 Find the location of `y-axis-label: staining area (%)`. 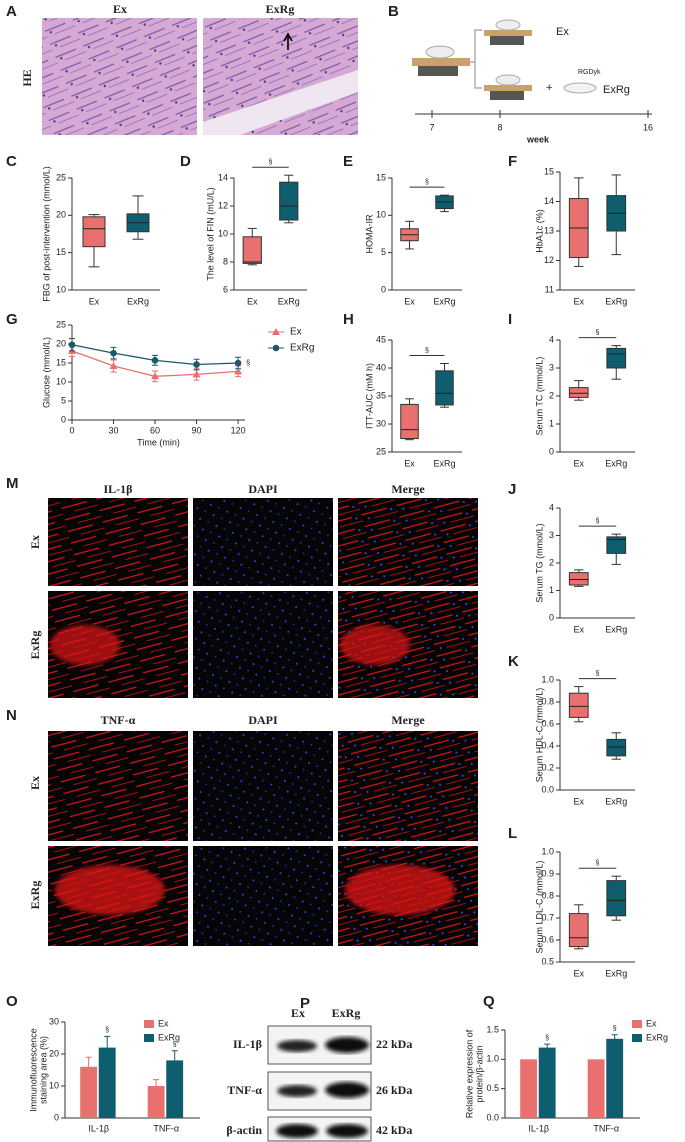

y-axis-label: staining area (%) is located at coordinates (43, 1070).